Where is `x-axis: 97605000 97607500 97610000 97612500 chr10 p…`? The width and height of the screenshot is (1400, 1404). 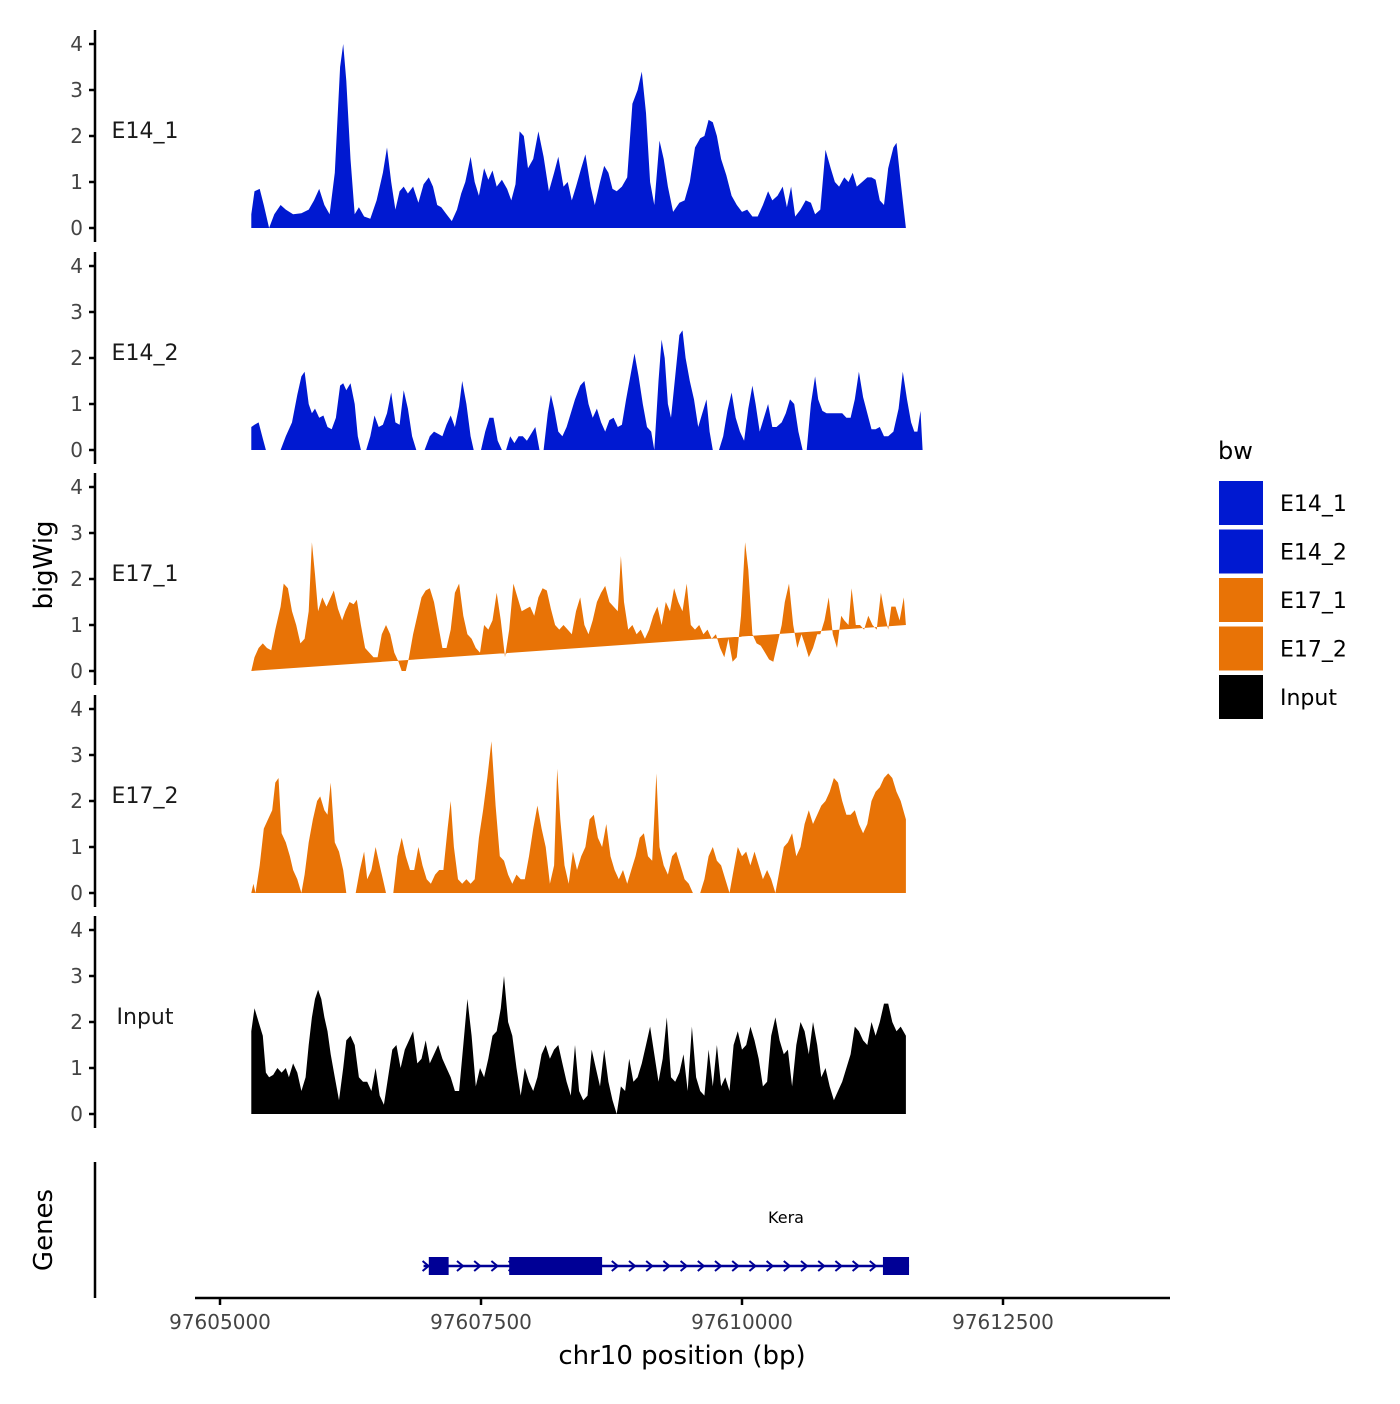
x-axis: 97605000 97607500 97610000 97612500 chr10 p… is located at coordinates (669, 1333).